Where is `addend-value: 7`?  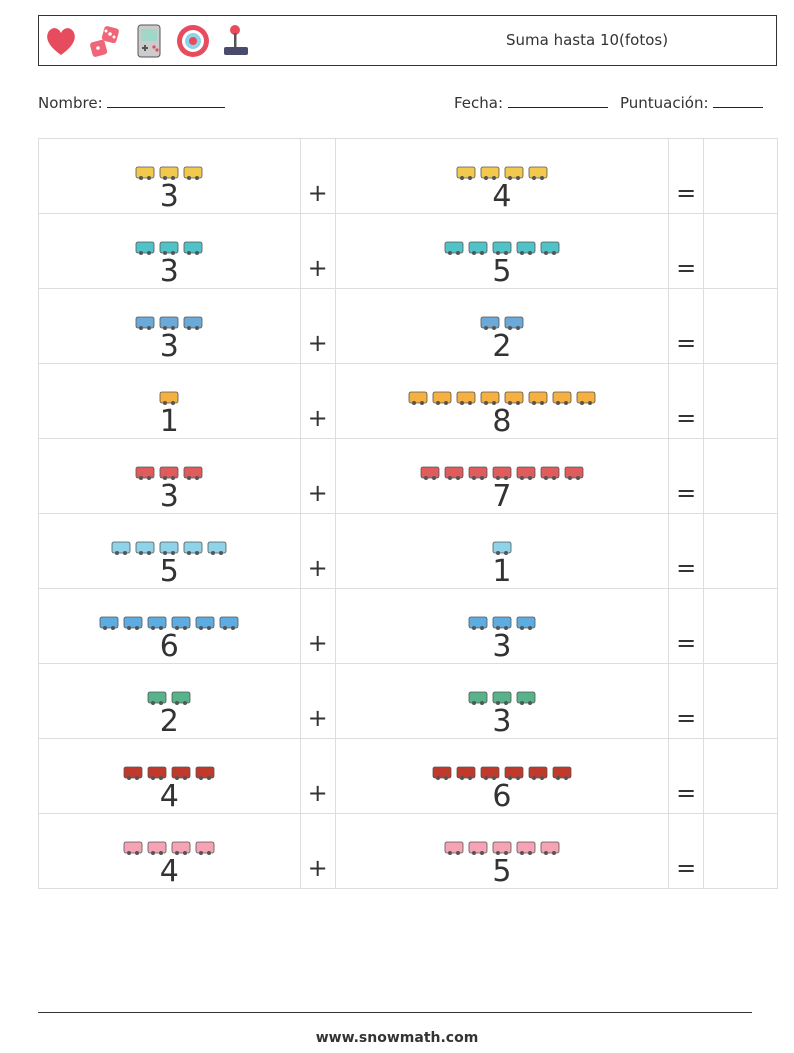 addend-value: 7 is located at coordinates (502, 496).